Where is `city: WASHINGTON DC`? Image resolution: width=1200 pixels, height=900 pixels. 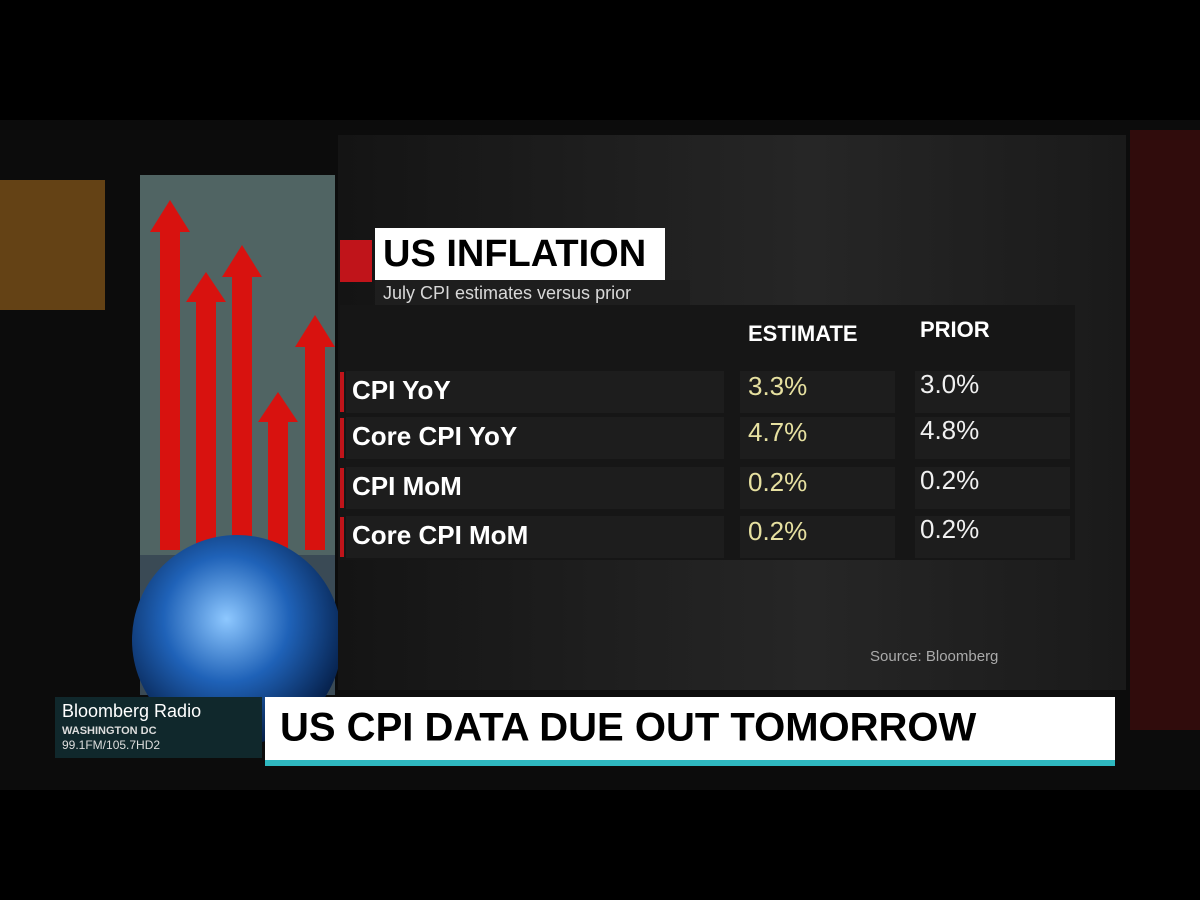
city: WASHINGTON DC is located at coordinates (109, 731).